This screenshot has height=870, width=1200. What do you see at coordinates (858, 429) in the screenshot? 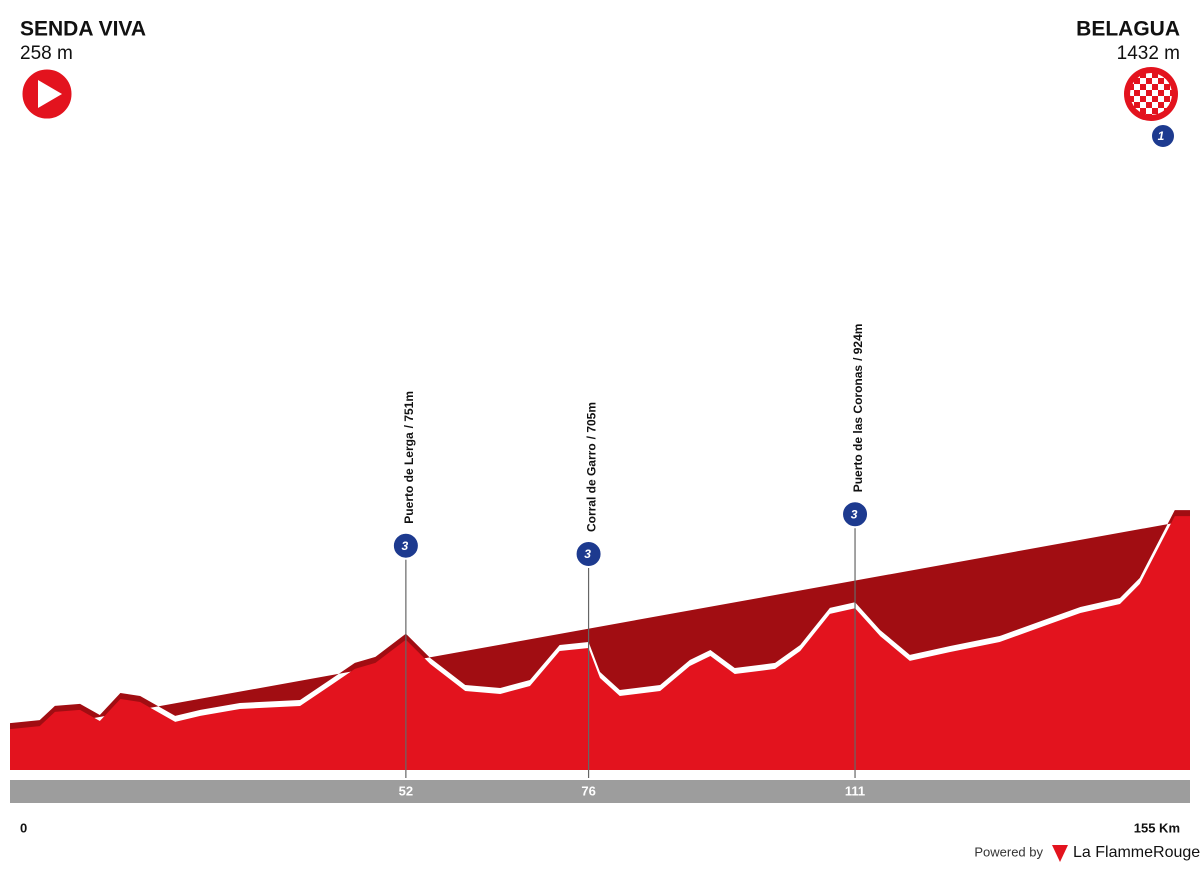
I see `climb-name: Puerto de las Coronas` at bounding box center [858, 429].